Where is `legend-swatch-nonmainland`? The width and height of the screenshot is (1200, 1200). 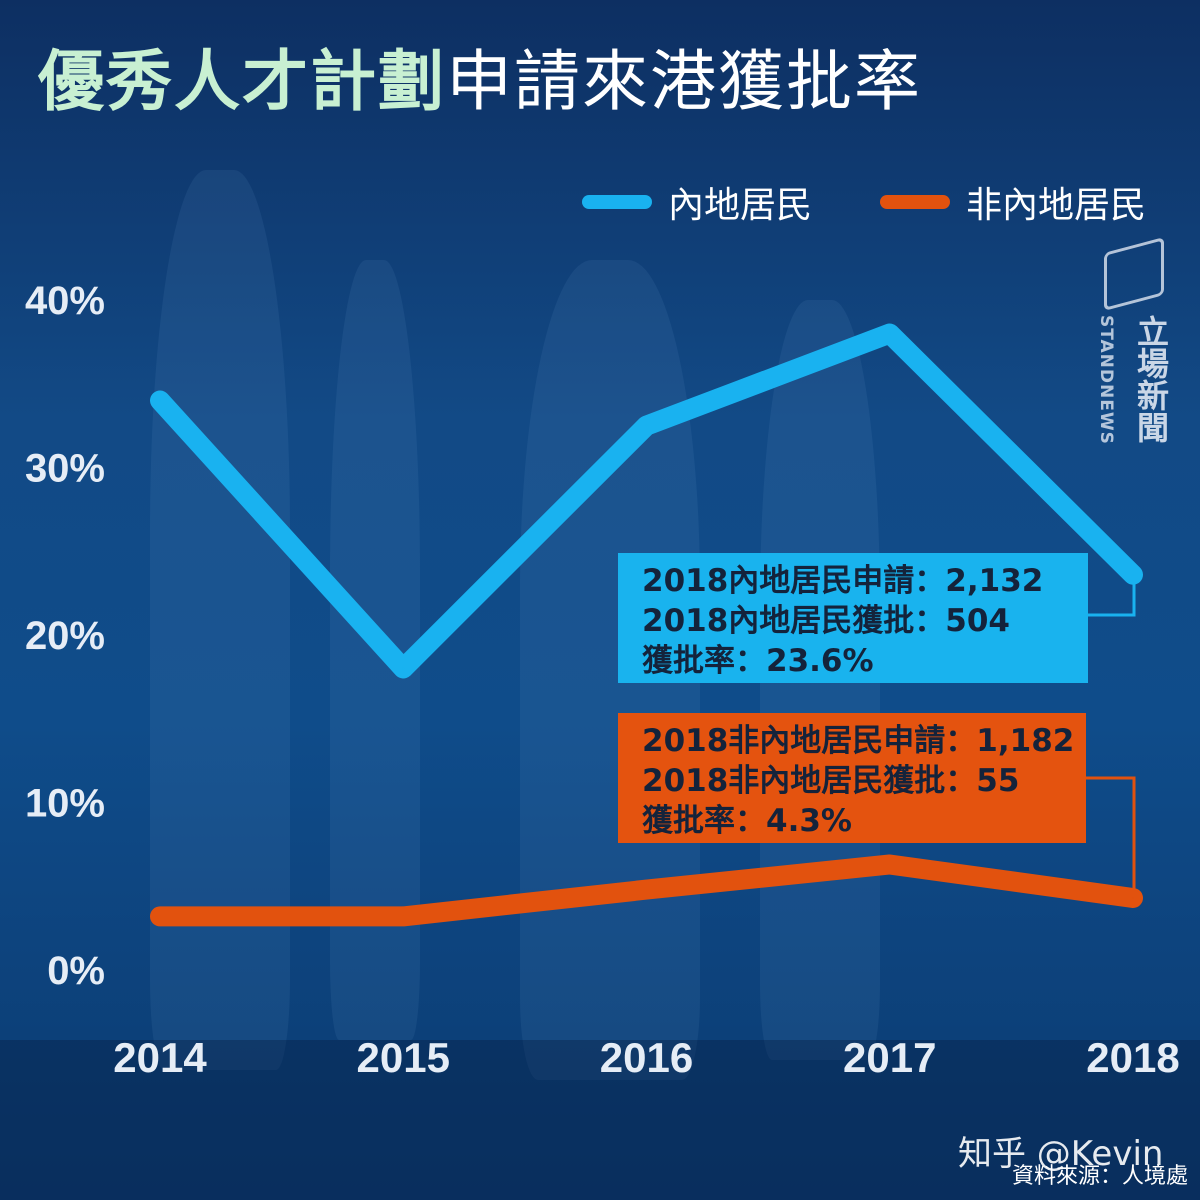 legend-swatch-nonmainland is located at coordinates (915, 202).